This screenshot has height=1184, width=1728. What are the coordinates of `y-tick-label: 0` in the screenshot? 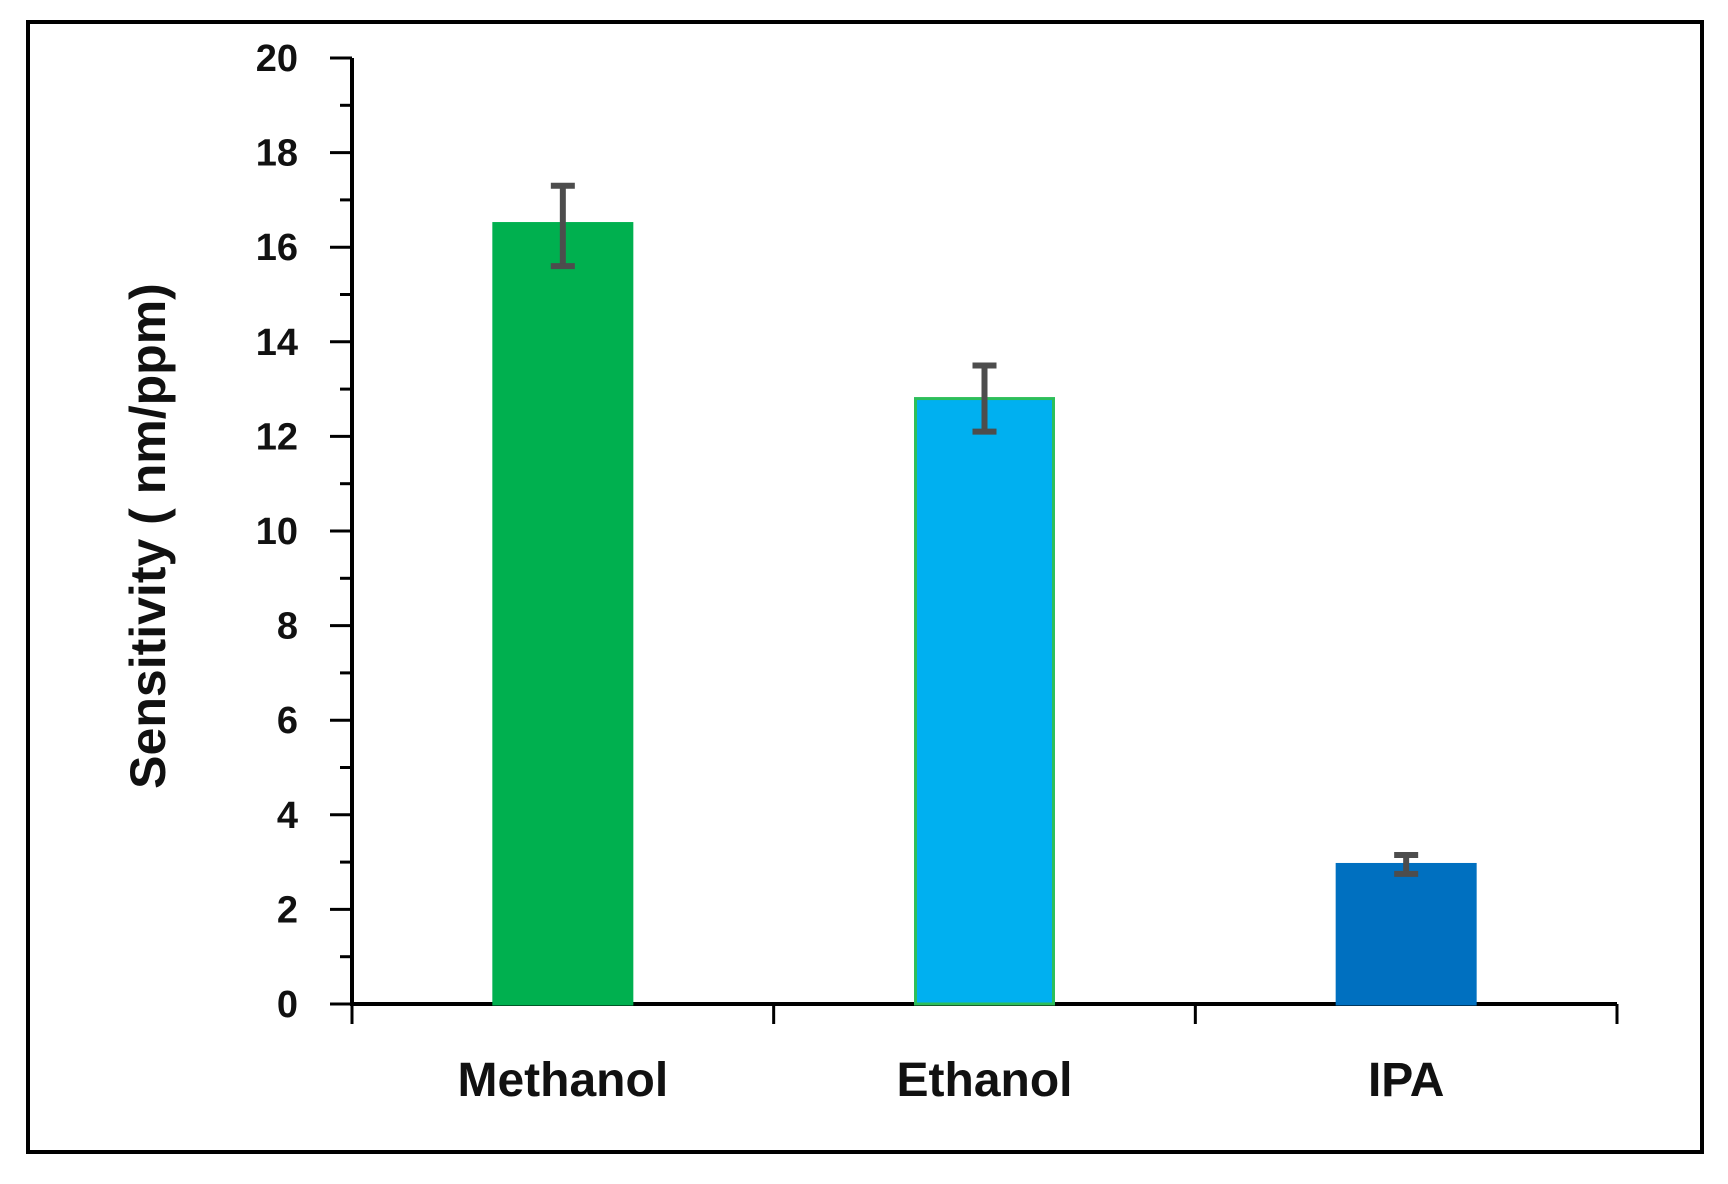 It's located at (287, 1005).